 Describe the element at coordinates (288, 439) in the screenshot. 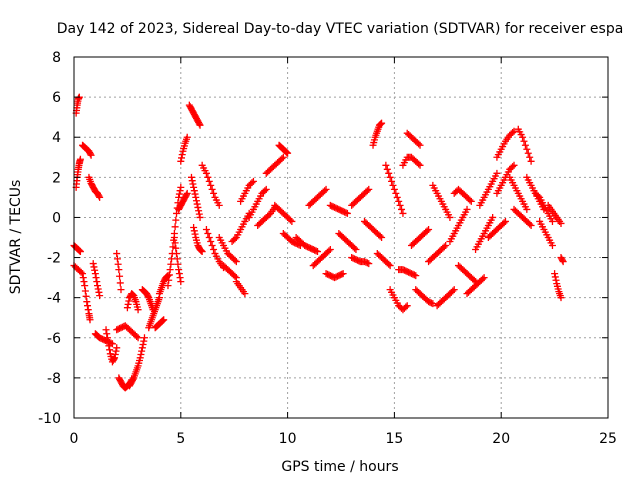

I see `x-tick-label: 10` at that location.